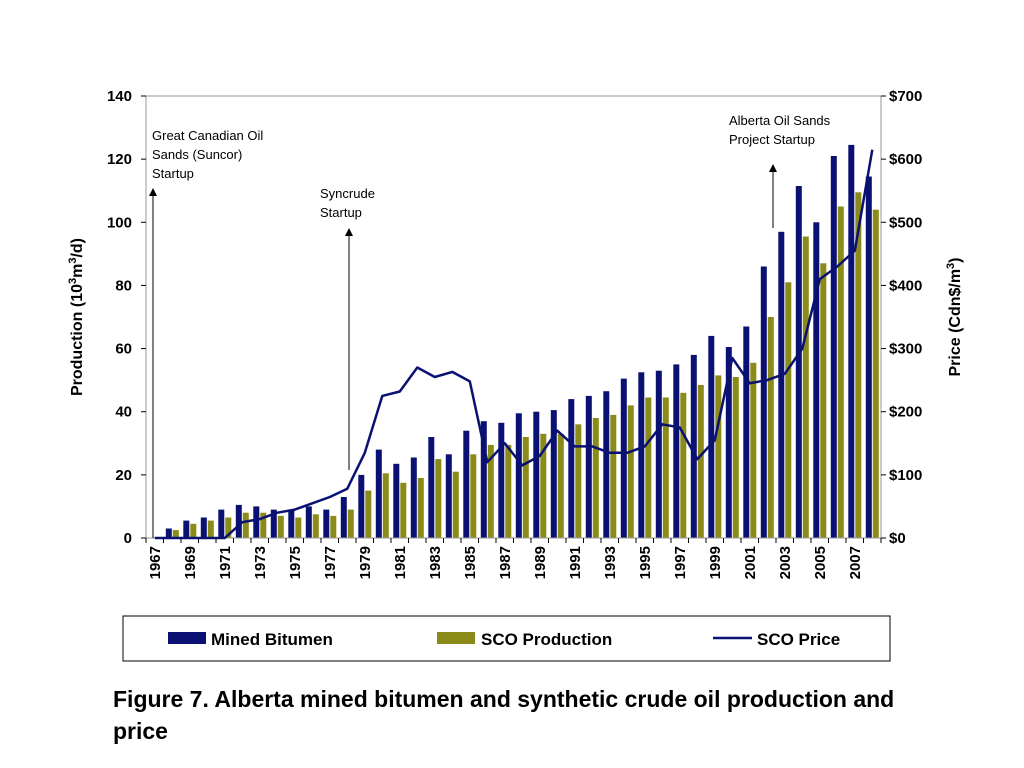 This screenshot has width=1024, height=768. I want to click on y-tick-label: 0, so click(128, 538).